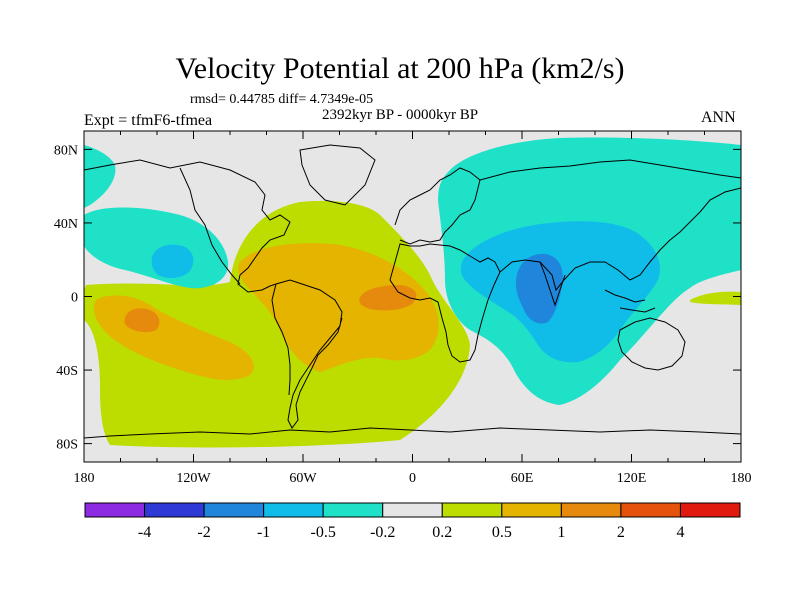  Describe the element at coordinates (100, 176) in the screenshot. I see `negative-0.5-region-arctic` at that location.